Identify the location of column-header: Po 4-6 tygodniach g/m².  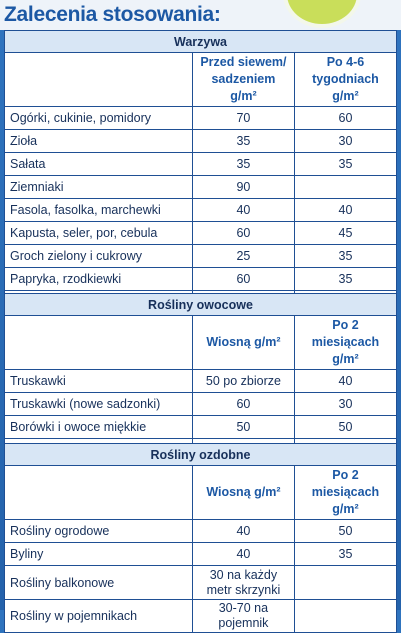
(345, 79).